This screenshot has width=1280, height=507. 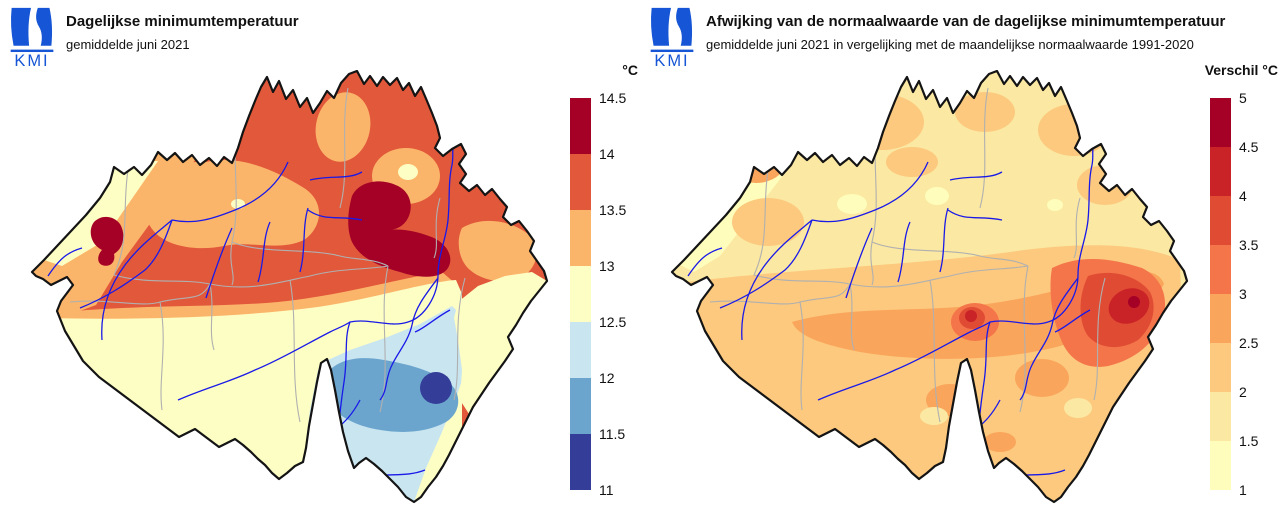 What do you see at coordinates (612, 434) in the screenshot?
I see `legend-tick: 11.5` at bounding box center [612, 434].